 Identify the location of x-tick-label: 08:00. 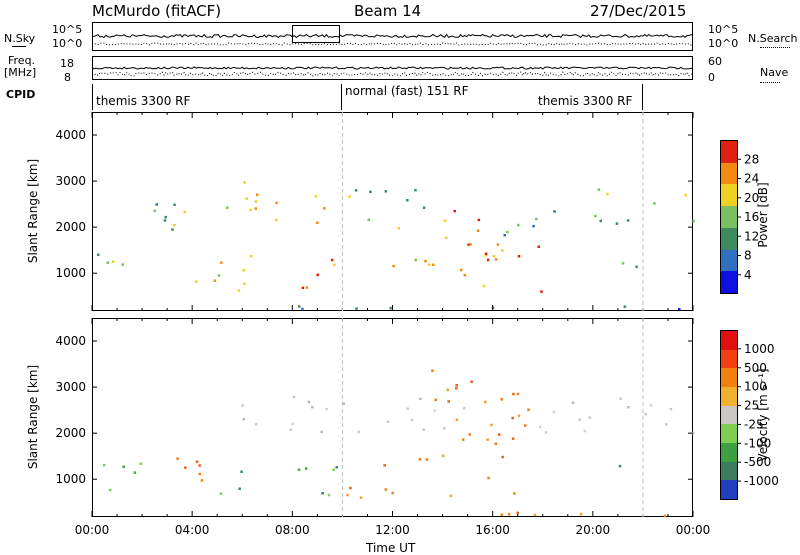
(292, 530).